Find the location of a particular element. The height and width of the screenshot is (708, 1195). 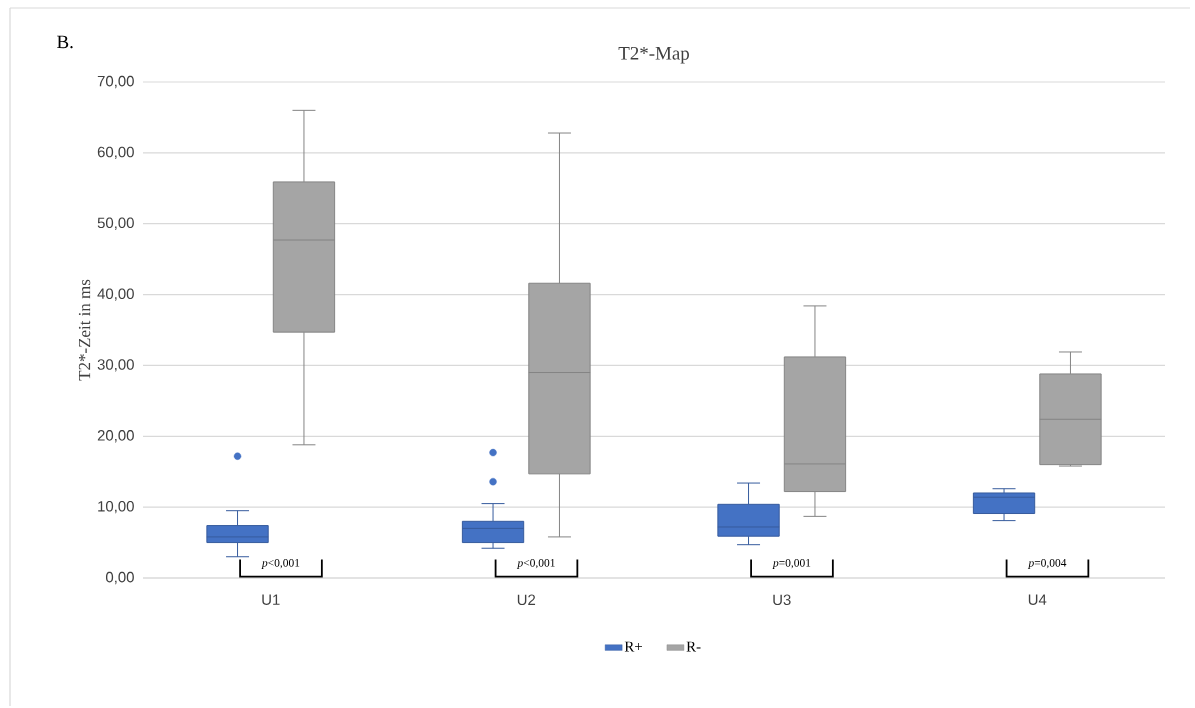

chart-title: T2*-Map is located at coordinates (653, 55).